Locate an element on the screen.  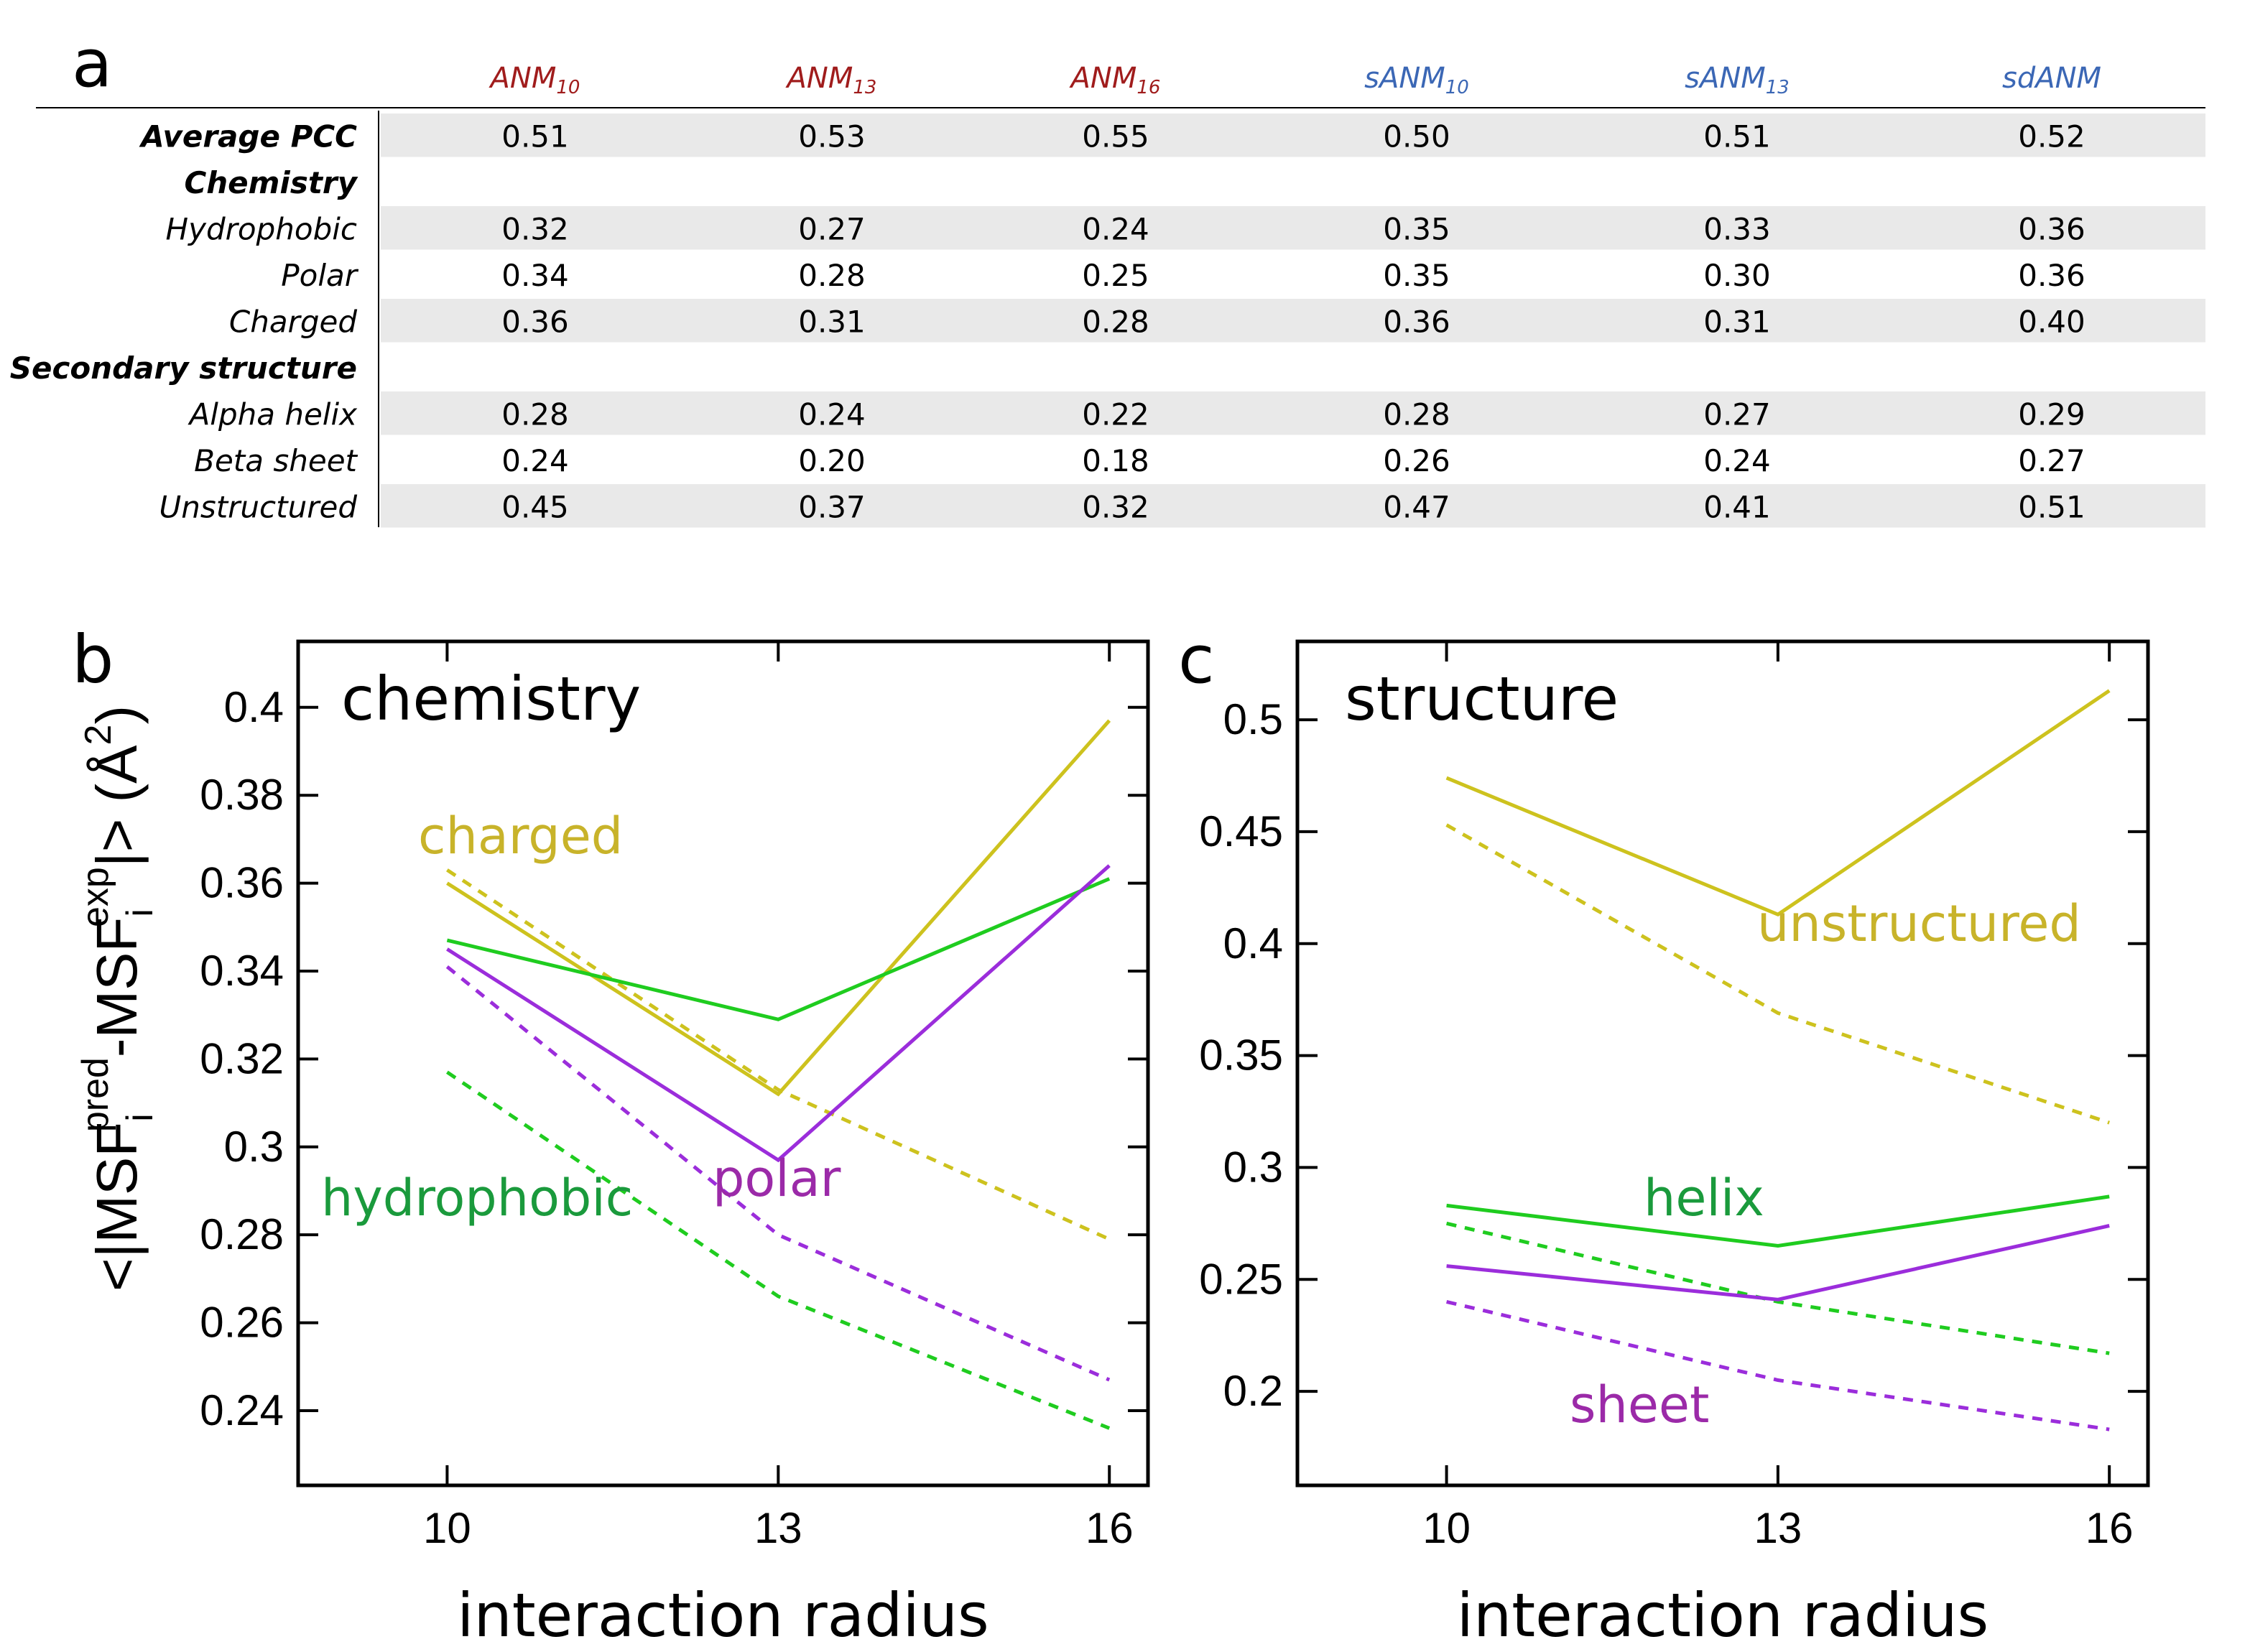
x-tick-label: 16 is located at coordinates (1109, 1528).